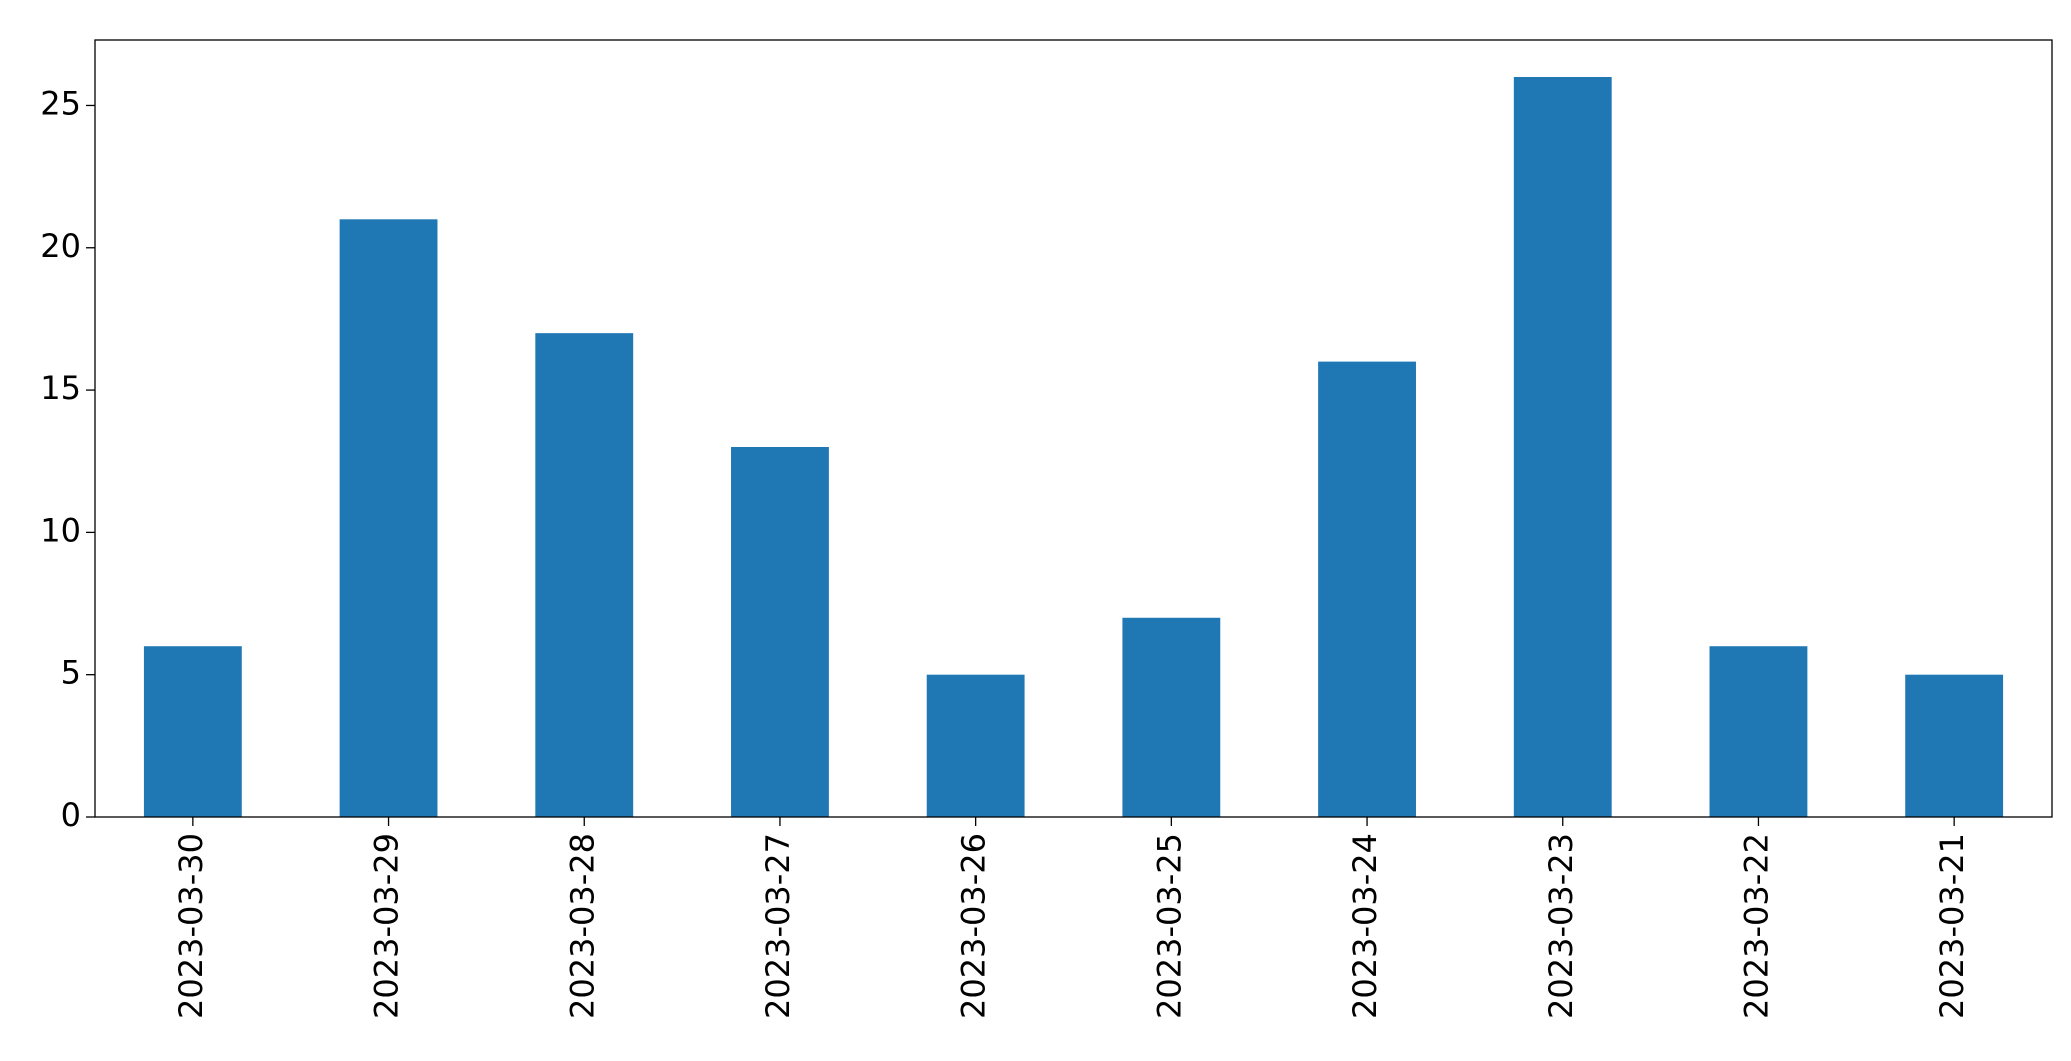 This screenshot has height=1061, width=2071. I want to click on x-tick-label: 2023-03-22, so click(1756, 926).